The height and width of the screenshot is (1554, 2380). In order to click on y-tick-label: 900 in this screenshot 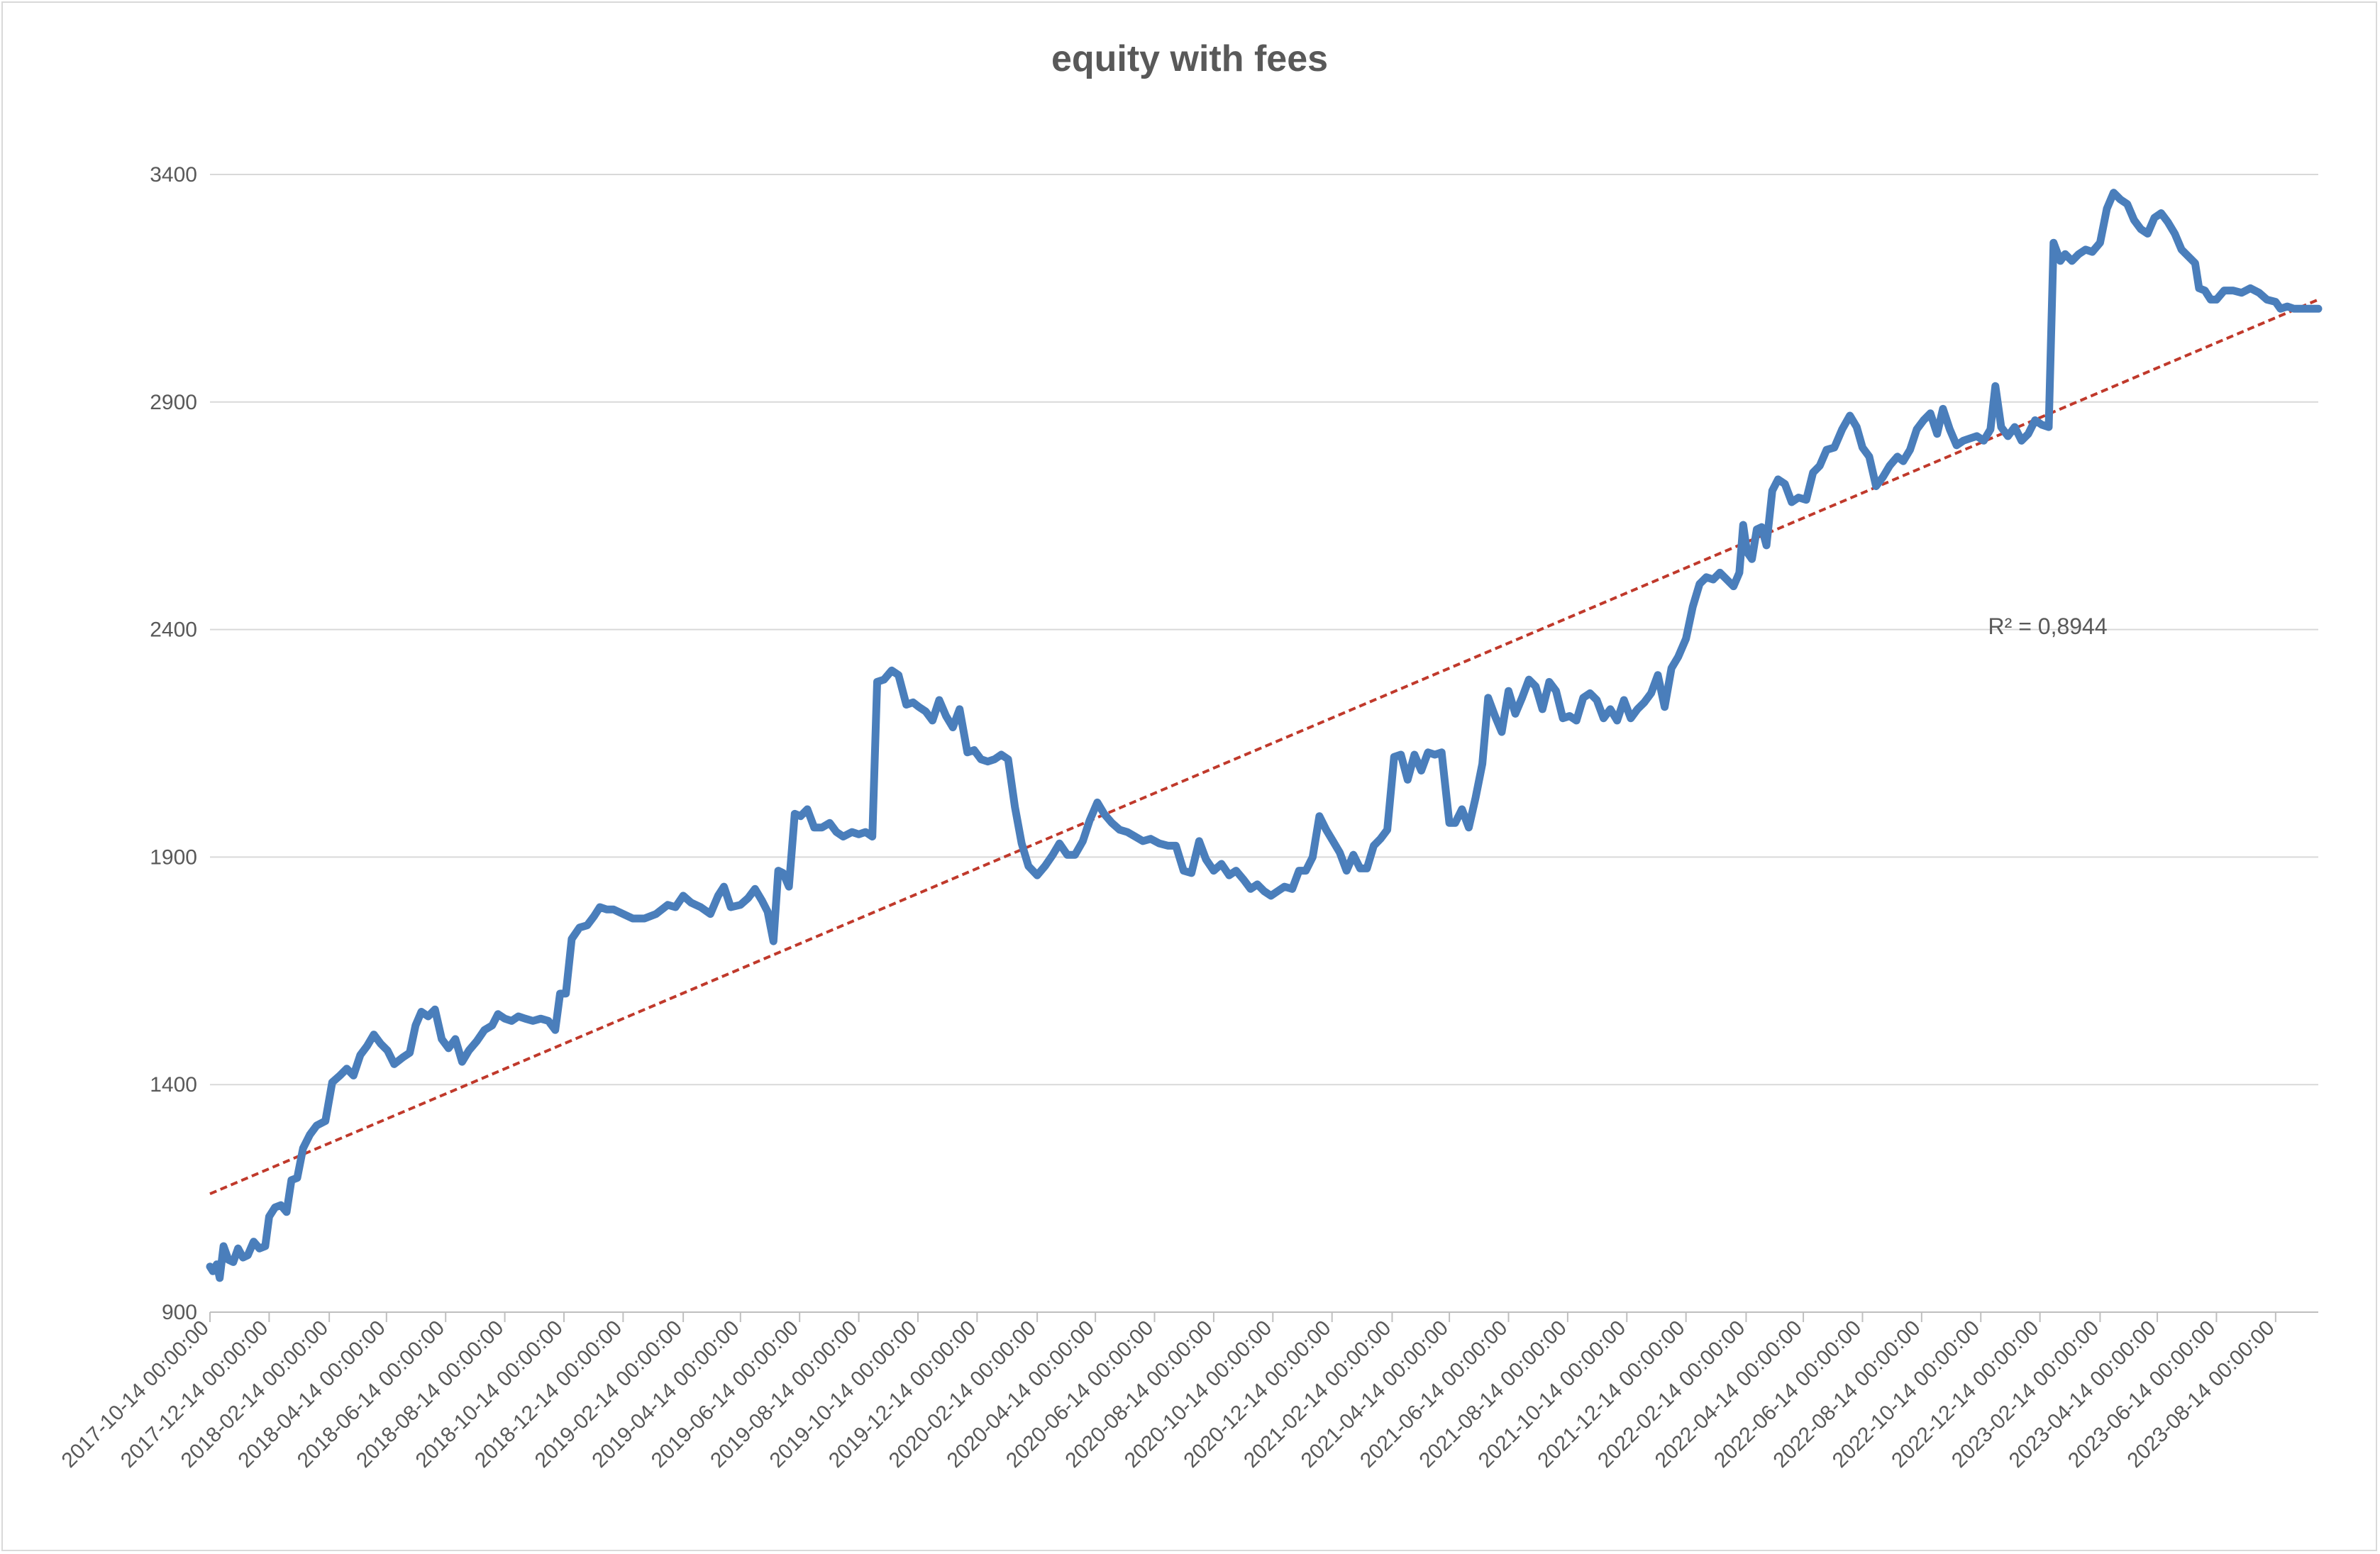, I will do `click(180, 1312)`.